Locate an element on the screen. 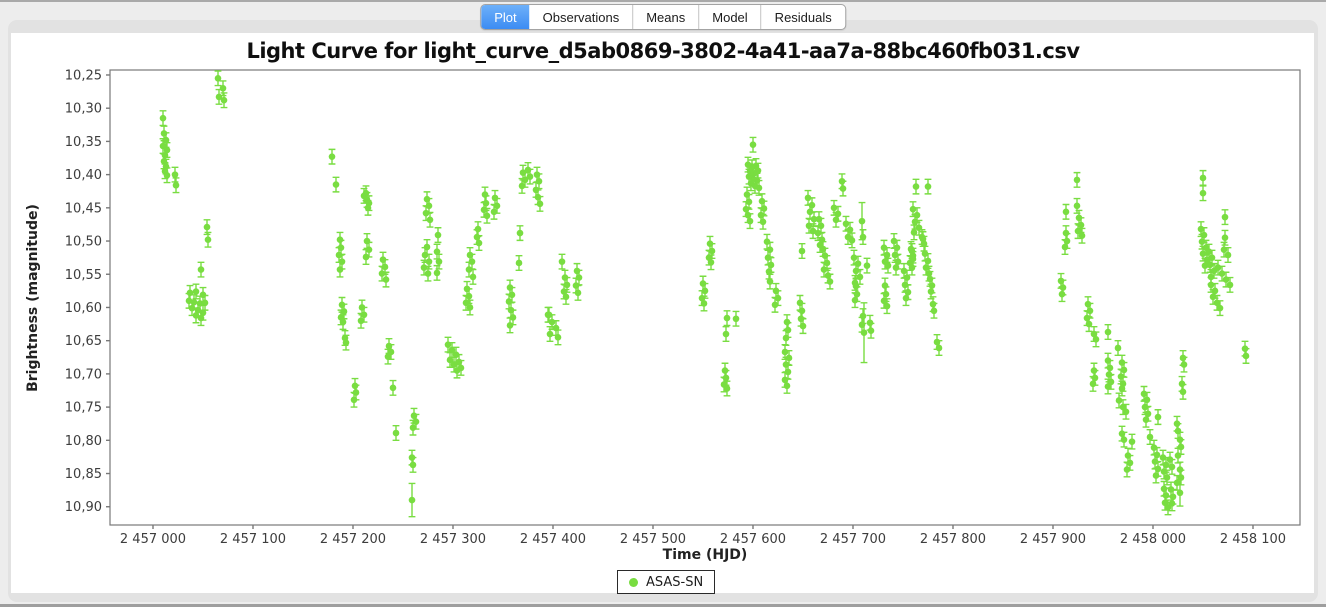  tab-plot: Plot is located at coordinates (505, 17).